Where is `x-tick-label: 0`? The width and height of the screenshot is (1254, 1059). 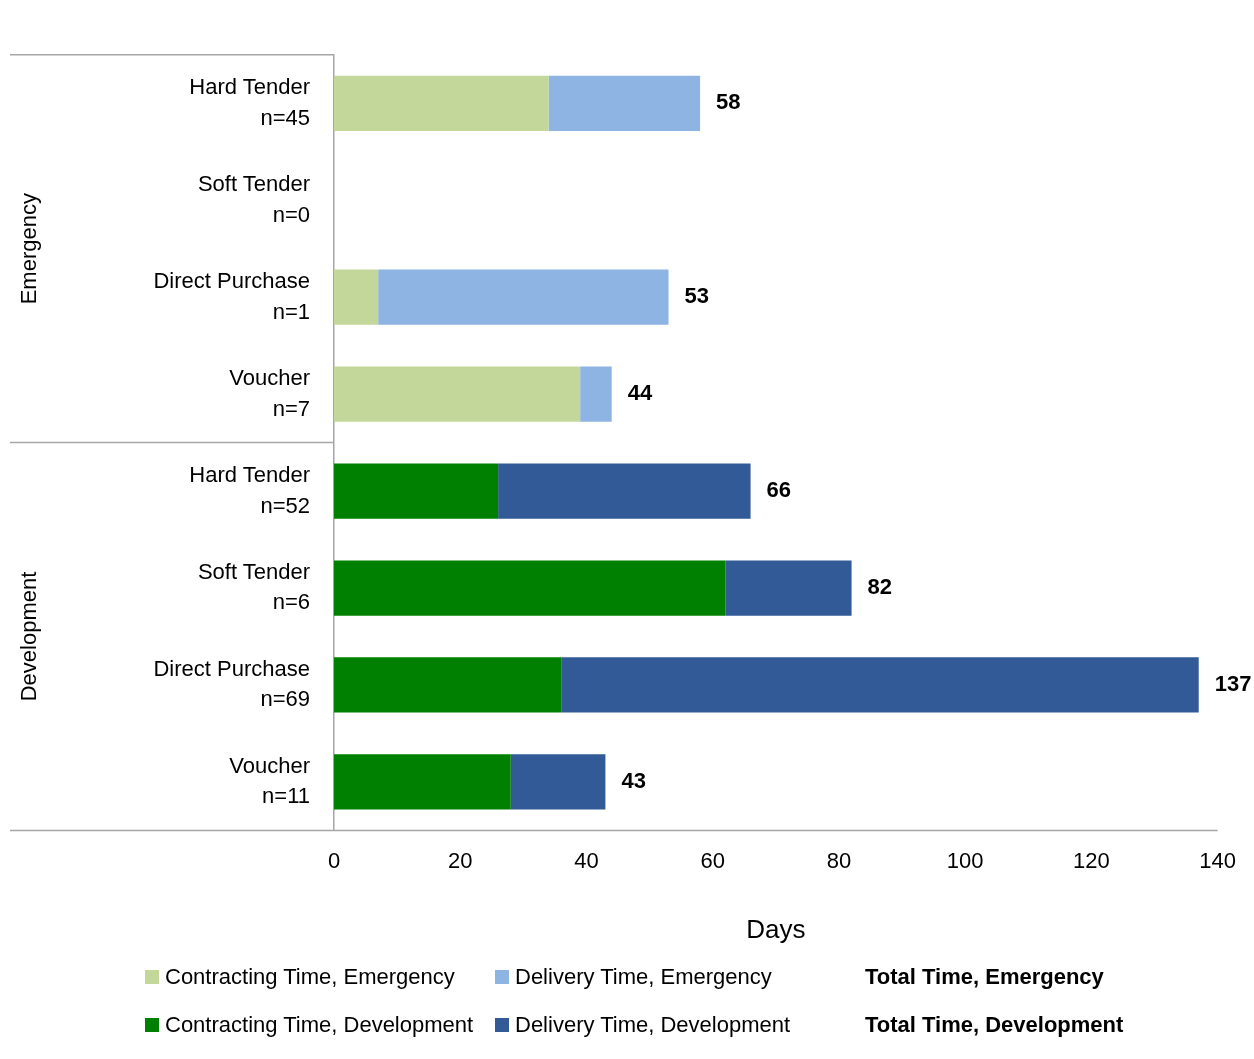 x-tick-label: 0 is located at coordinates (334, 860).